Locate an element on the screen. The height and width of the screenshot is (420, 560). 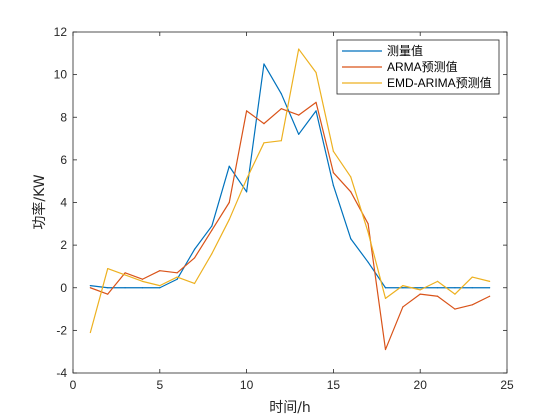
legend-label-2: ARMA预测值 is located at coordinates (422, 66).